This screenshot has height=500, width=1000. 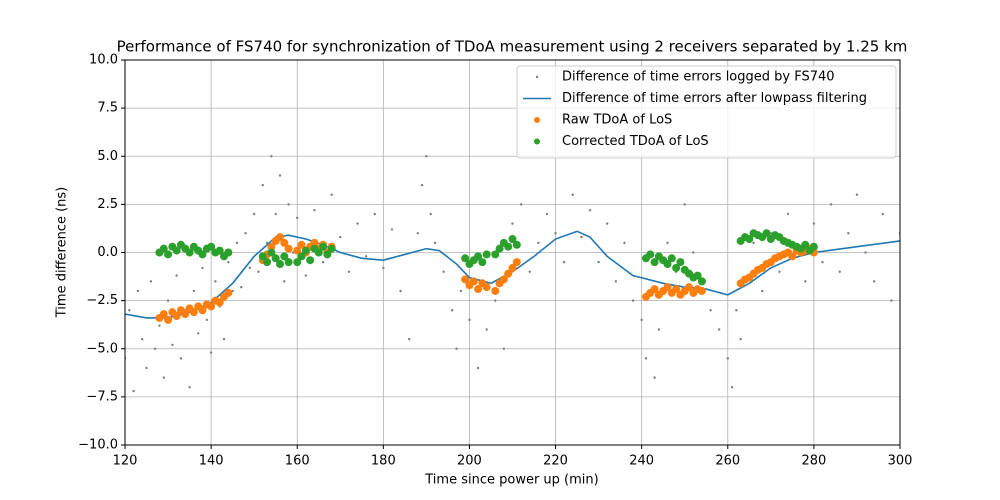 I want to click on x-tick-label: 260, so click(x=727, y=461).